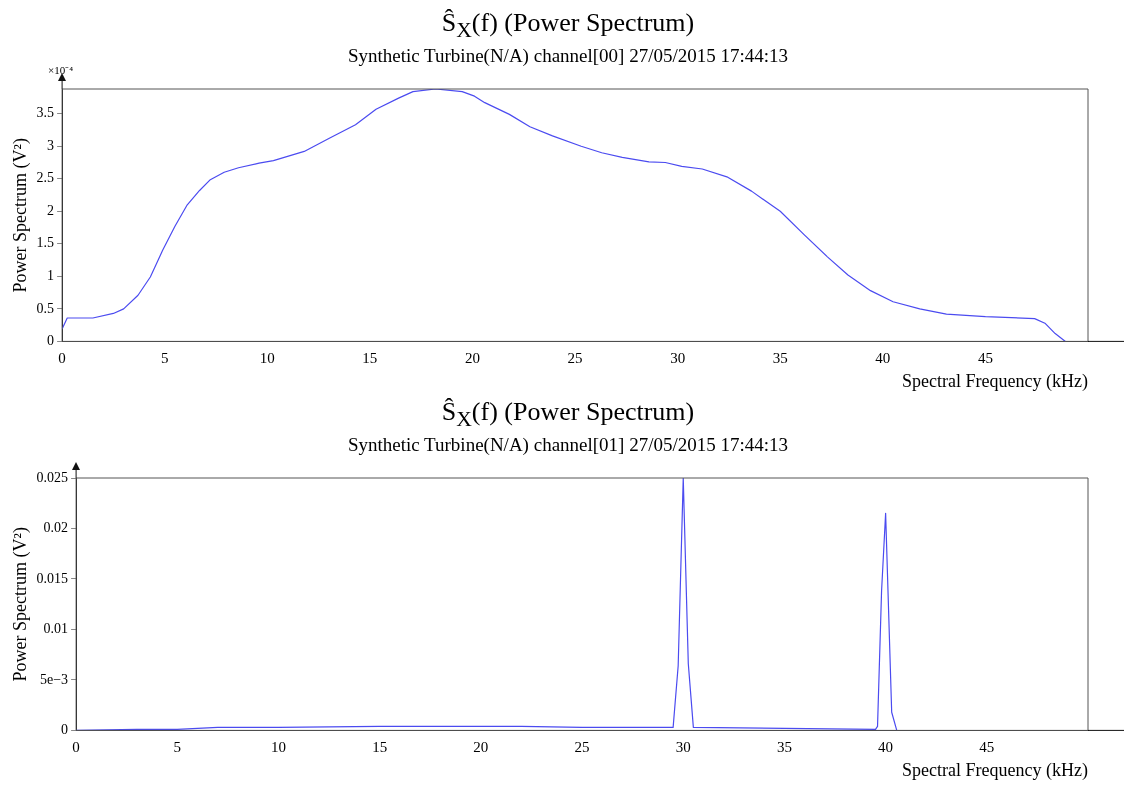 This screenshot has width=1139, height=799. Describe the element at coordinates (45, 178) in the screenshot. I see `y-tick-label: 2.5` at that location.